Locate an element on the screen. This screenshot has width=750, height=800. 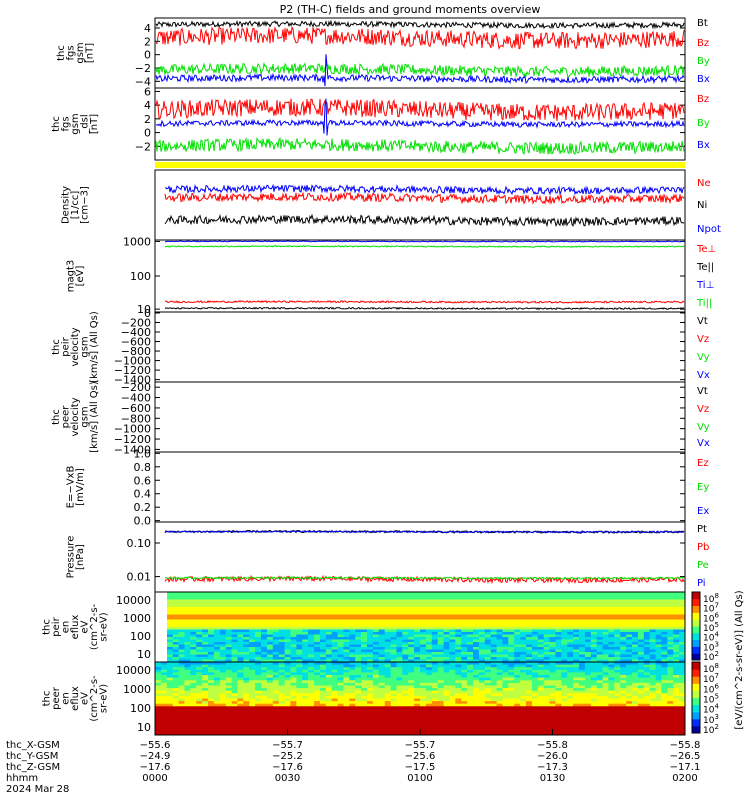
colorbar-cell is located at coordinates (696, 596).